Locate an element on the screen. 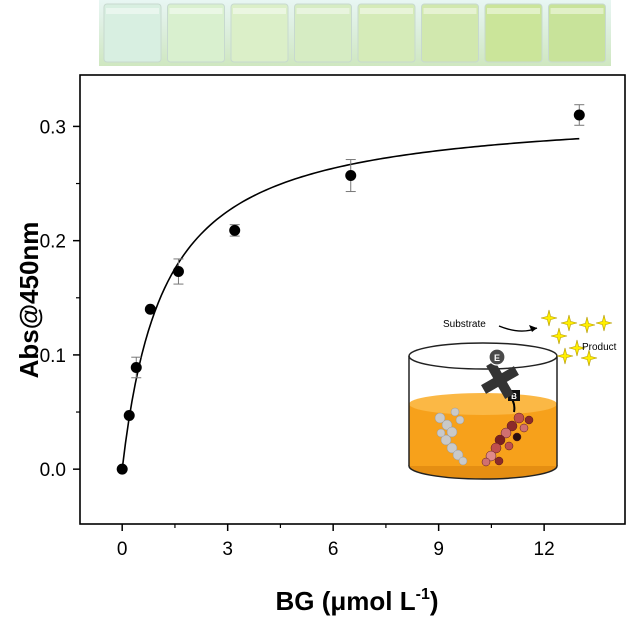  vial-photo is located at coordinates (355, 33).